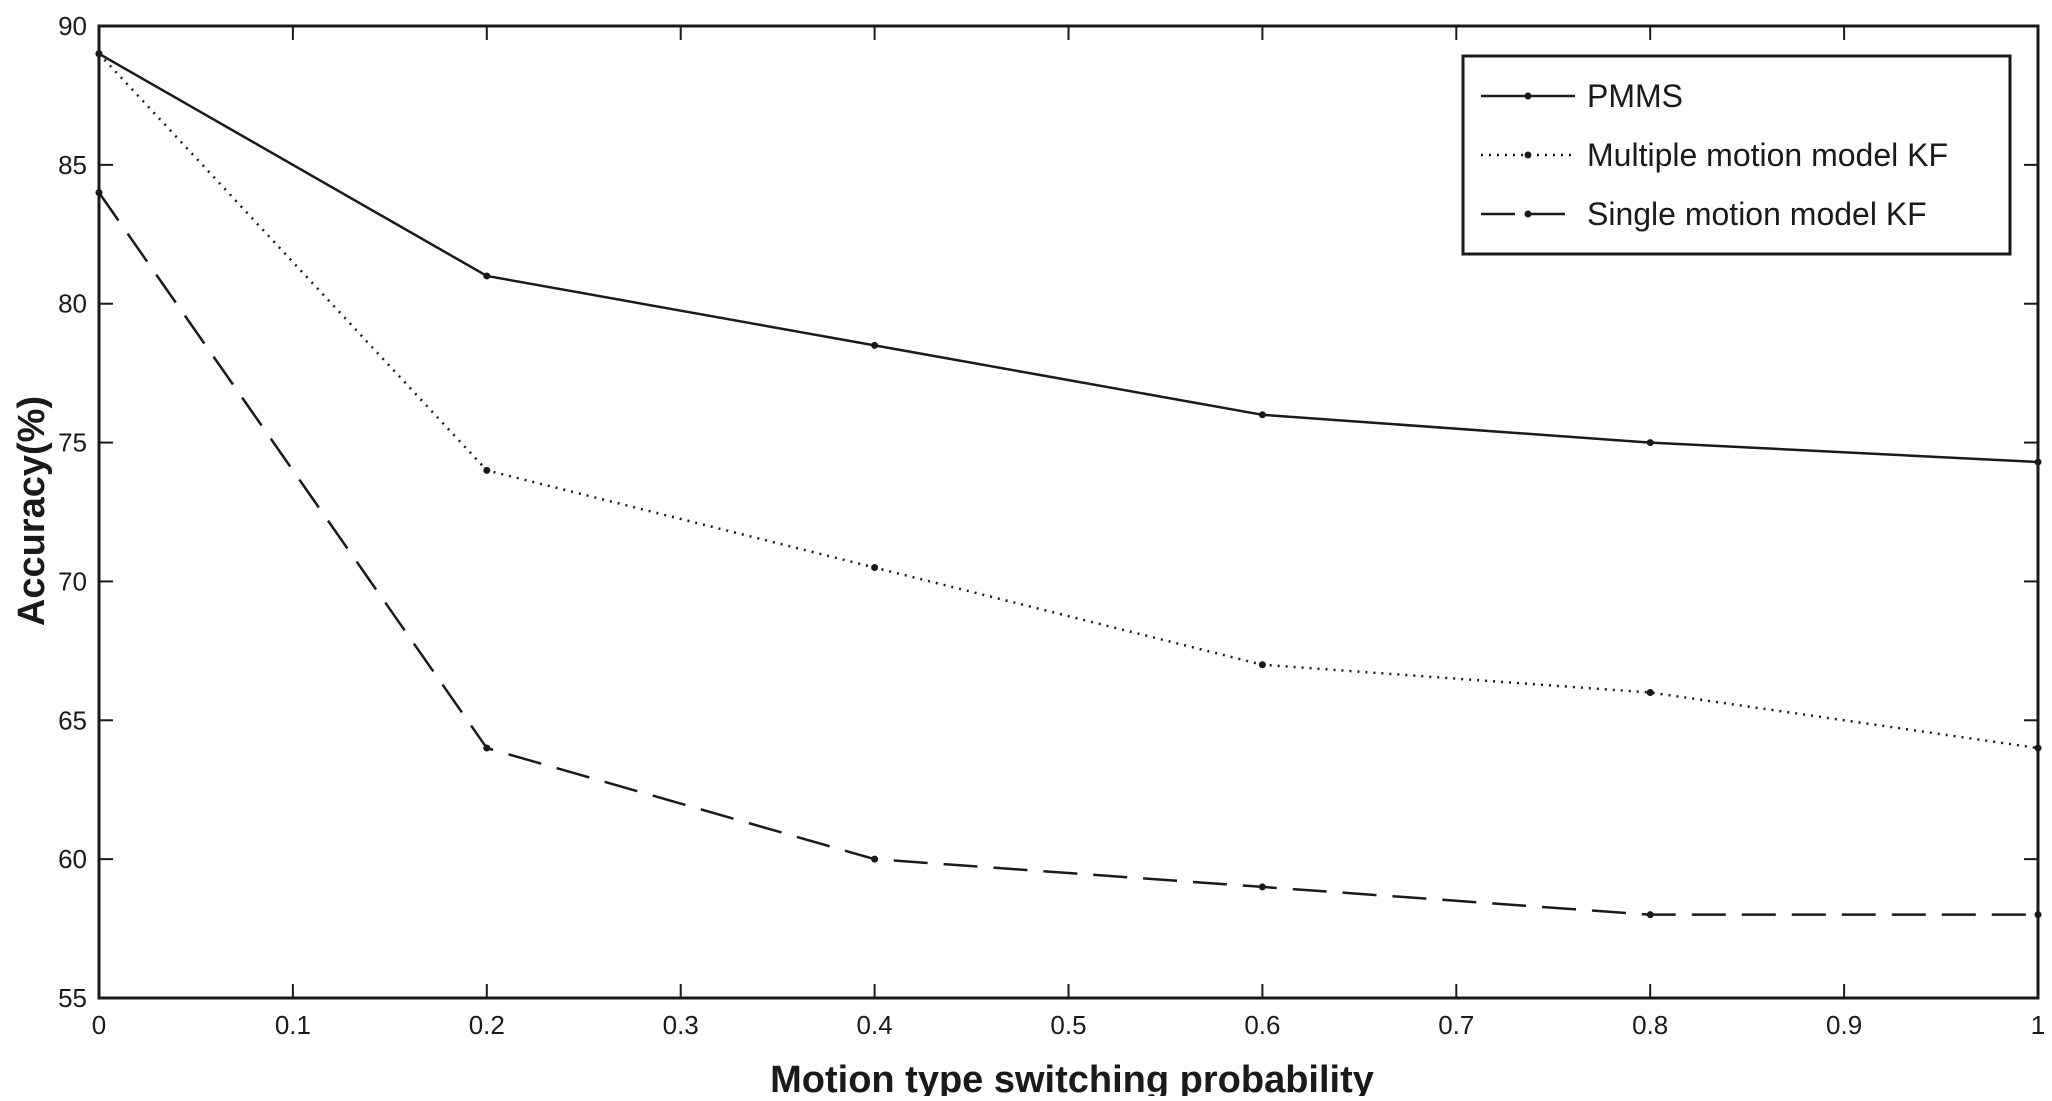 Image resolution: width=2052 pixels, height=1101 pixels. Describe the element at coordinates (1072, 1077) in the screenshot. I see `x-axis-title: Motion type switching probability` at that location.